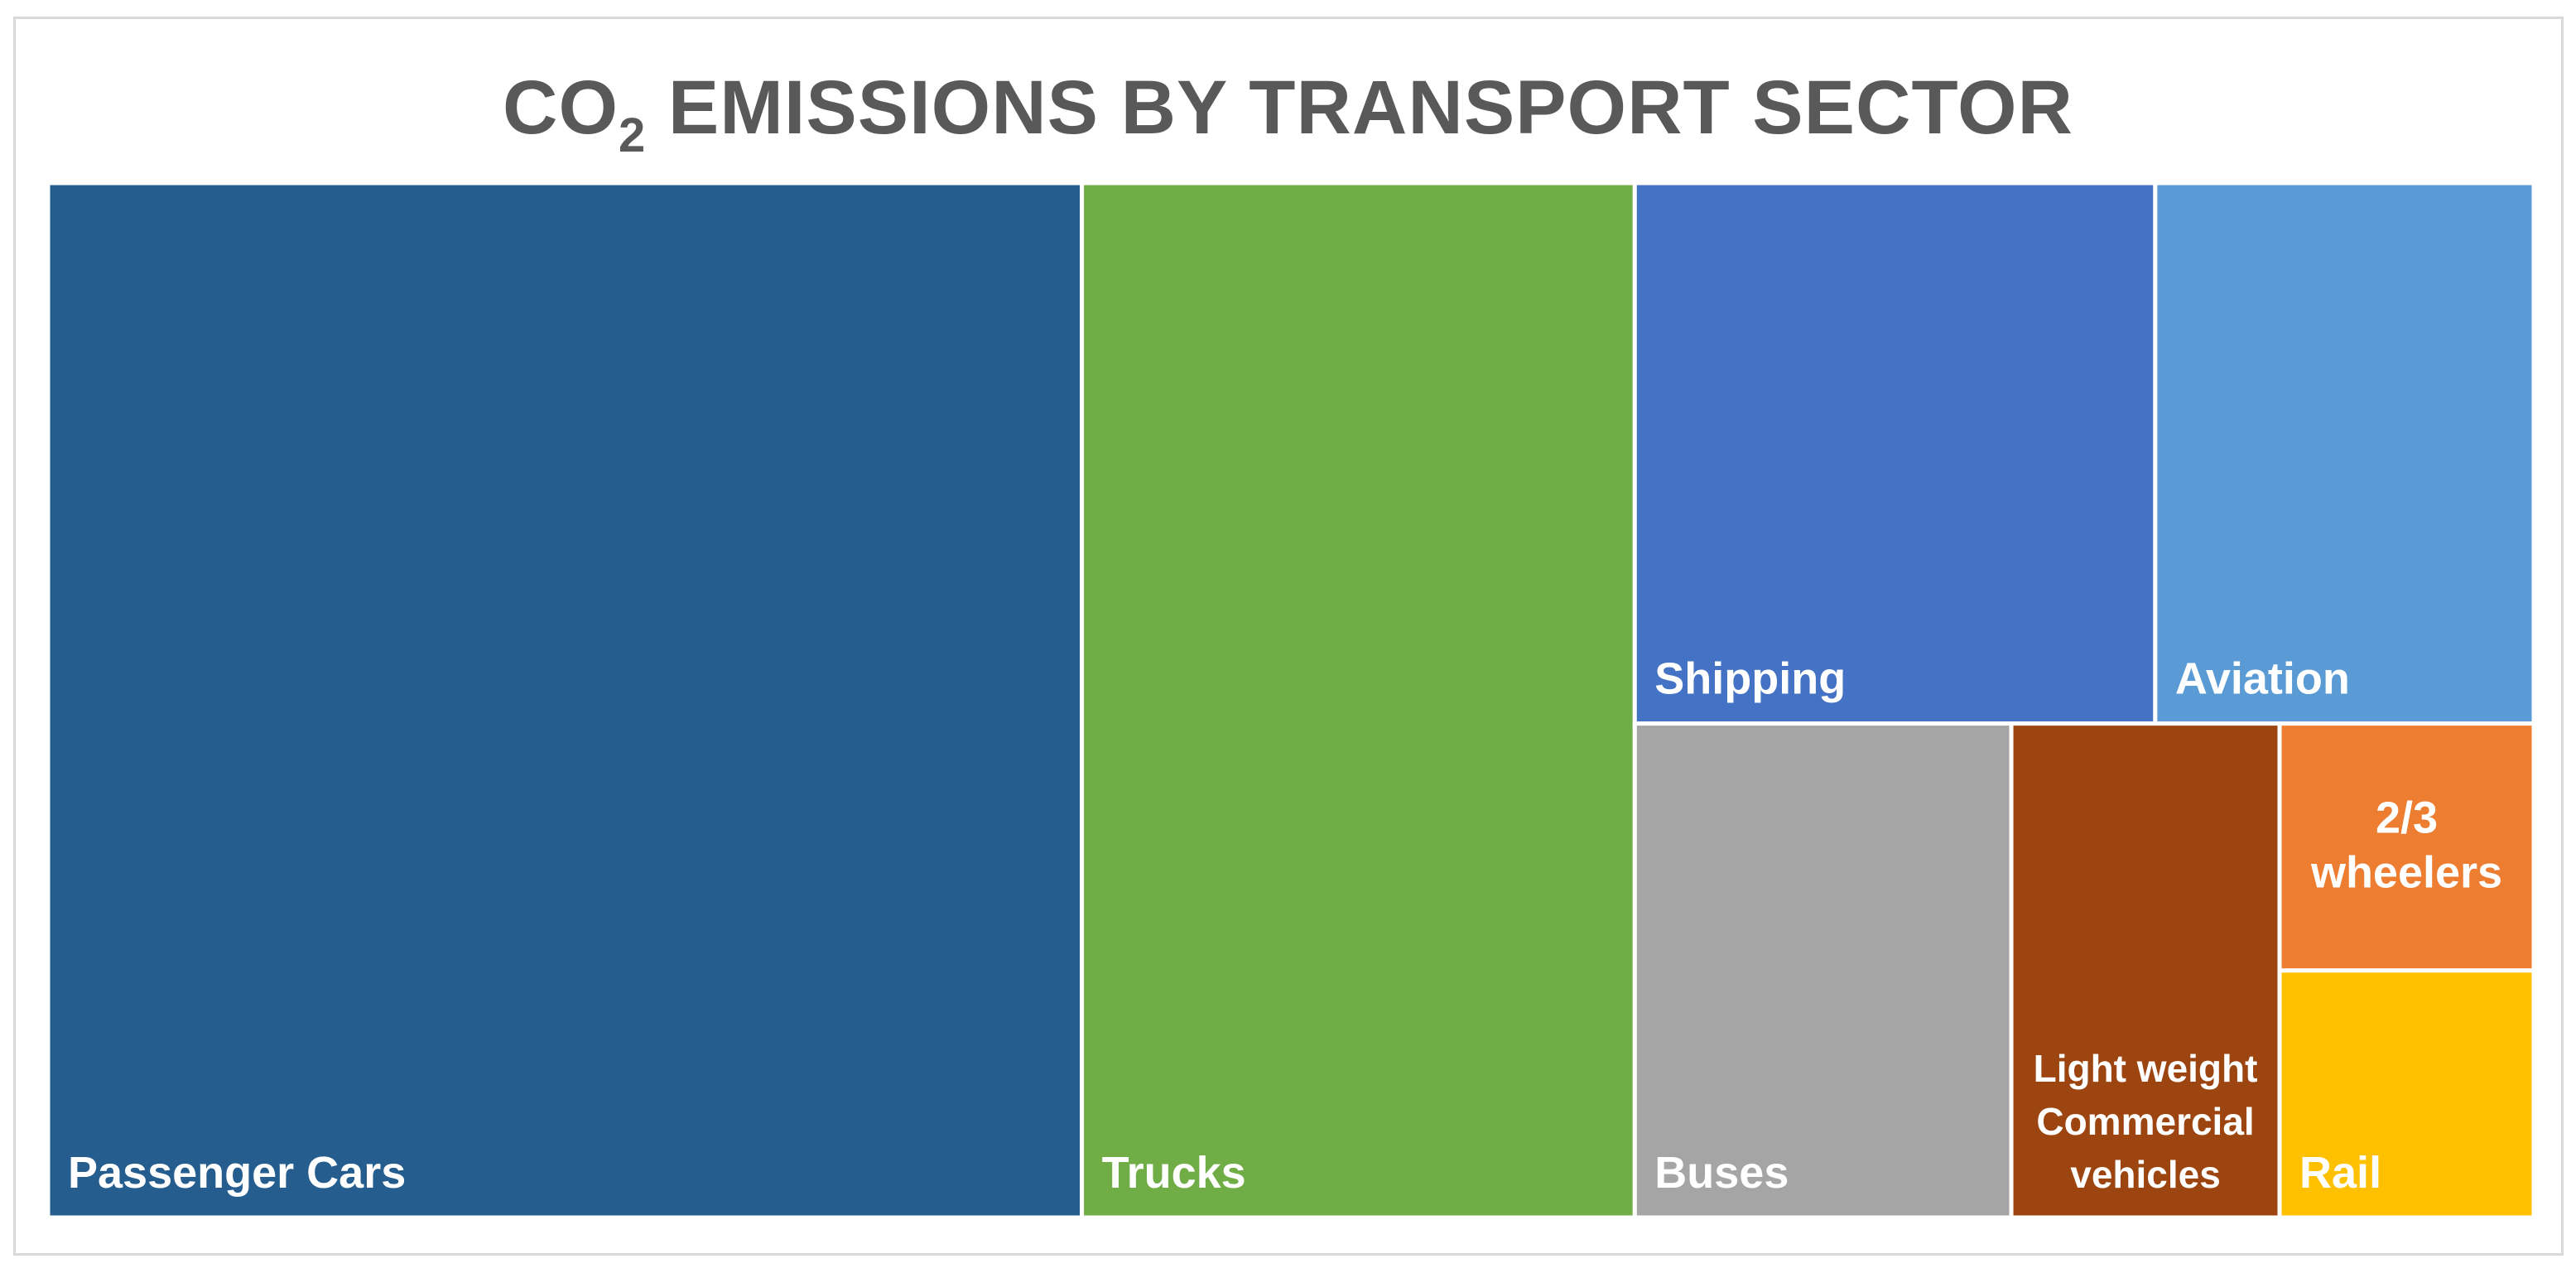 The image size is (2576, 1273). Describe the element at coordinates (1750, 679) in the screenshot. I see `treemap-label-shipping: Shipping` at that location.